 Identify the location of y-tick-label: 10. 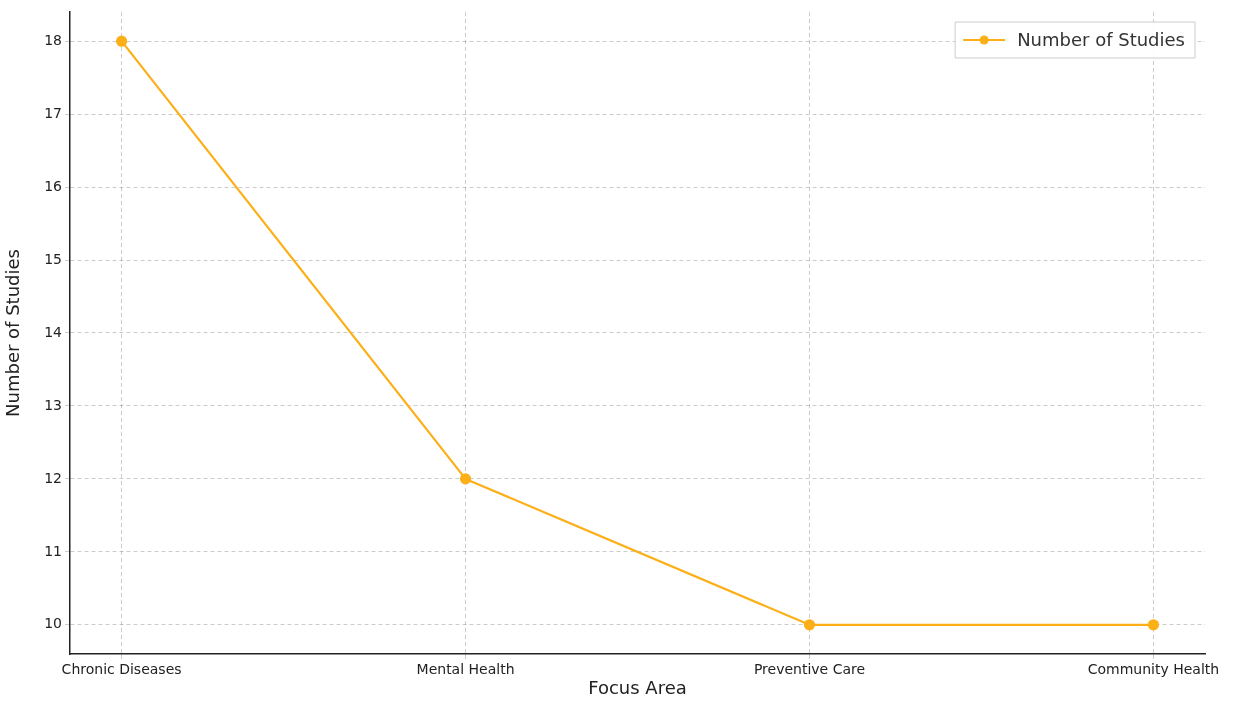
(53, 623).